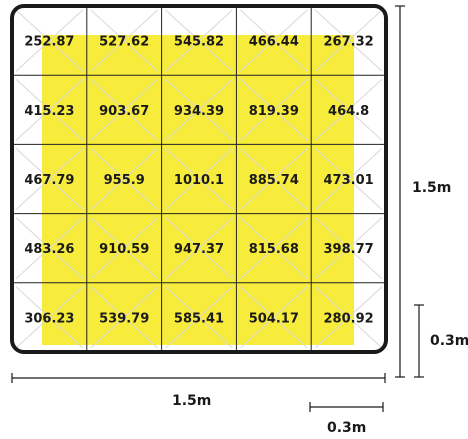 The image size is (468, 439). I want to click on cell-height-dimension: 0.3m, so click(441, 341).